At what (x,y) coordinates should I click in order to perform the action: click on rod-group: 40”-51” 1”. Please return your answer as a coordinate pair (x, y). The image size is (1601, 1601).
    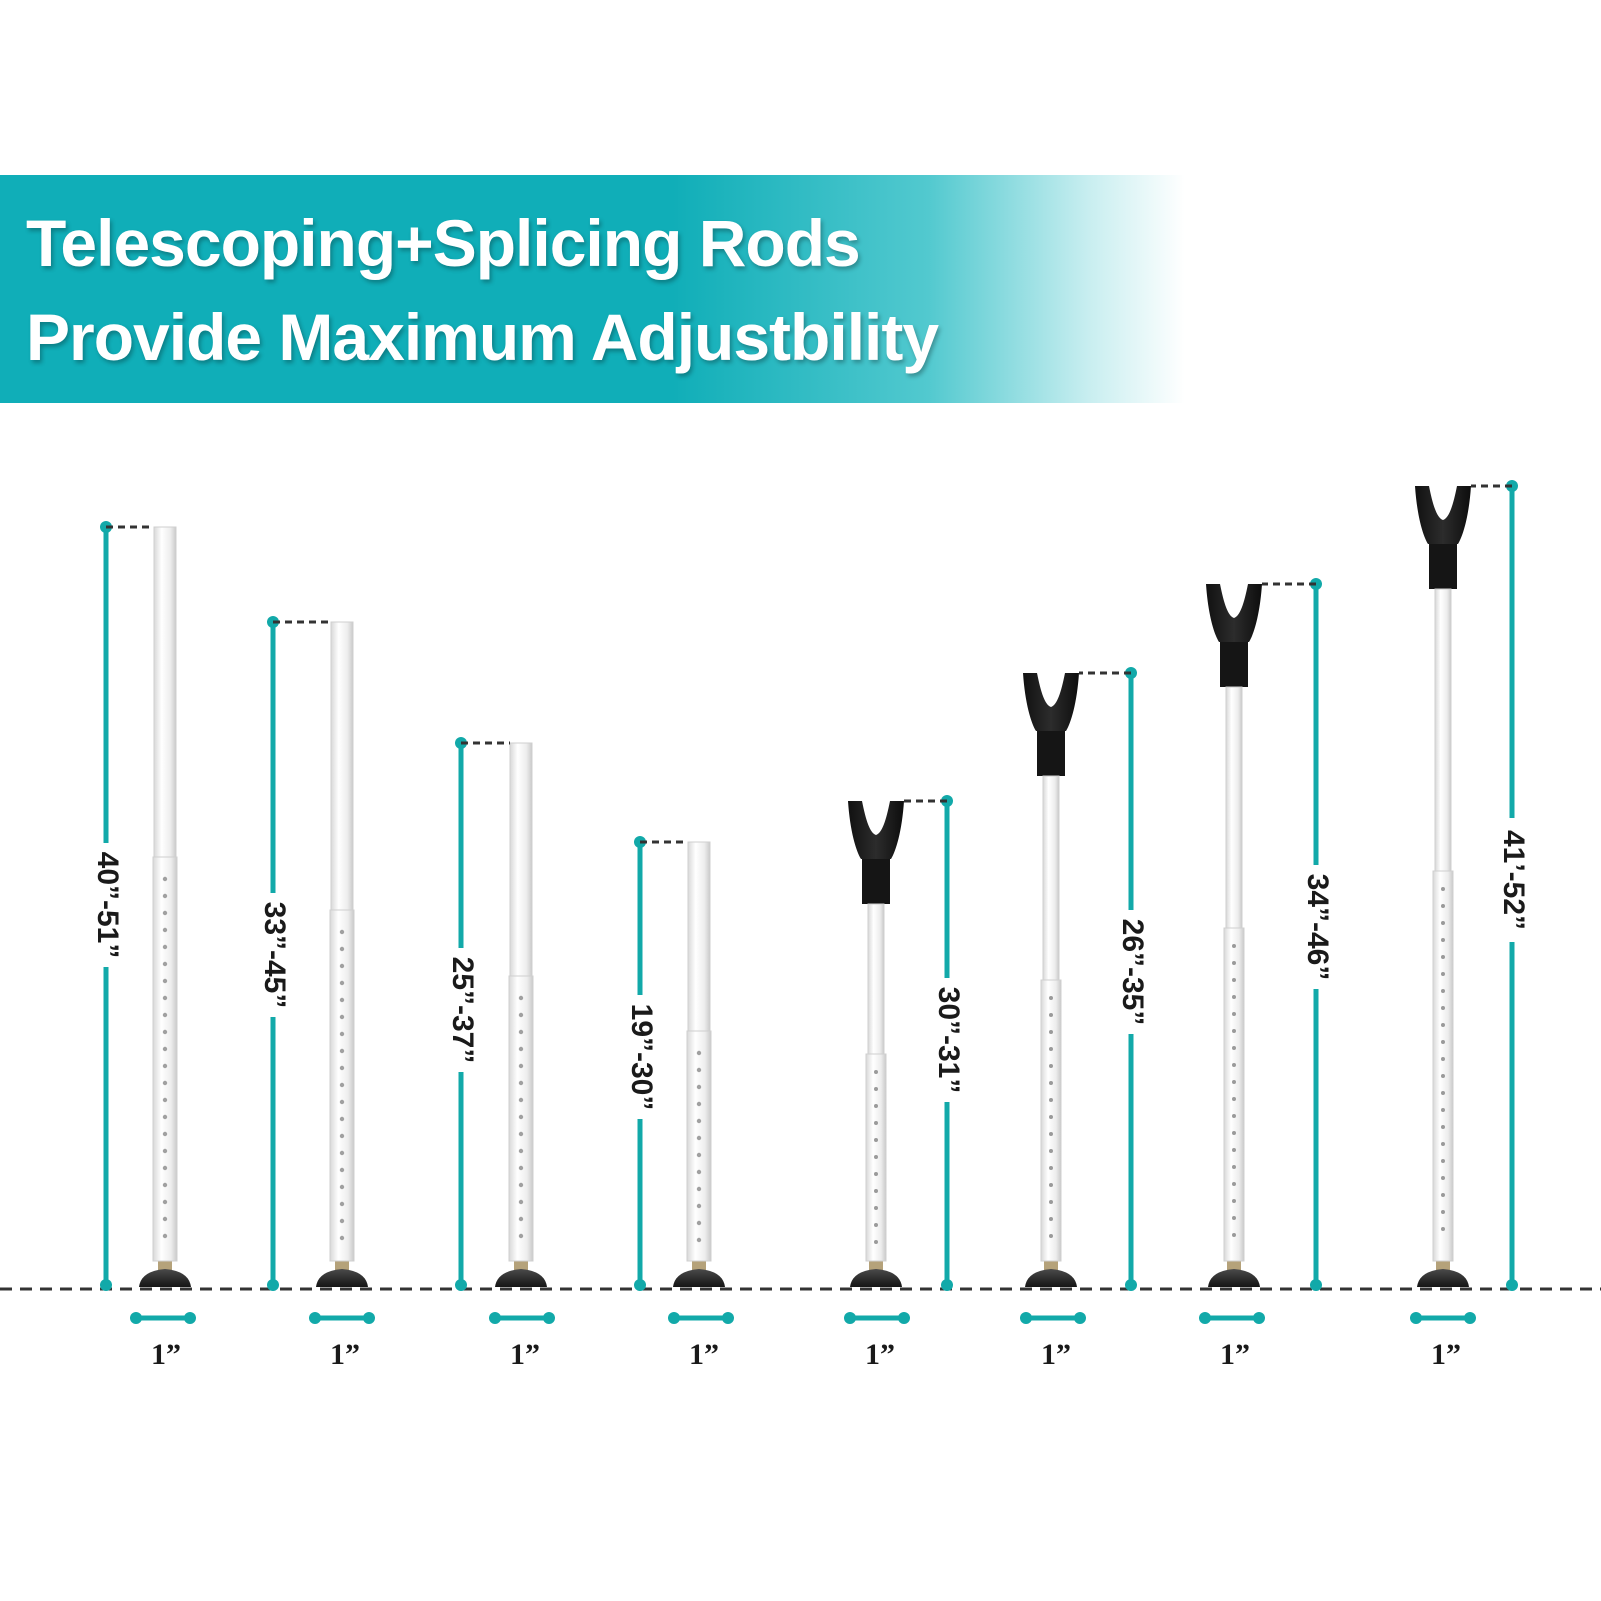
    Looking at the image, I should click on (143, 946).